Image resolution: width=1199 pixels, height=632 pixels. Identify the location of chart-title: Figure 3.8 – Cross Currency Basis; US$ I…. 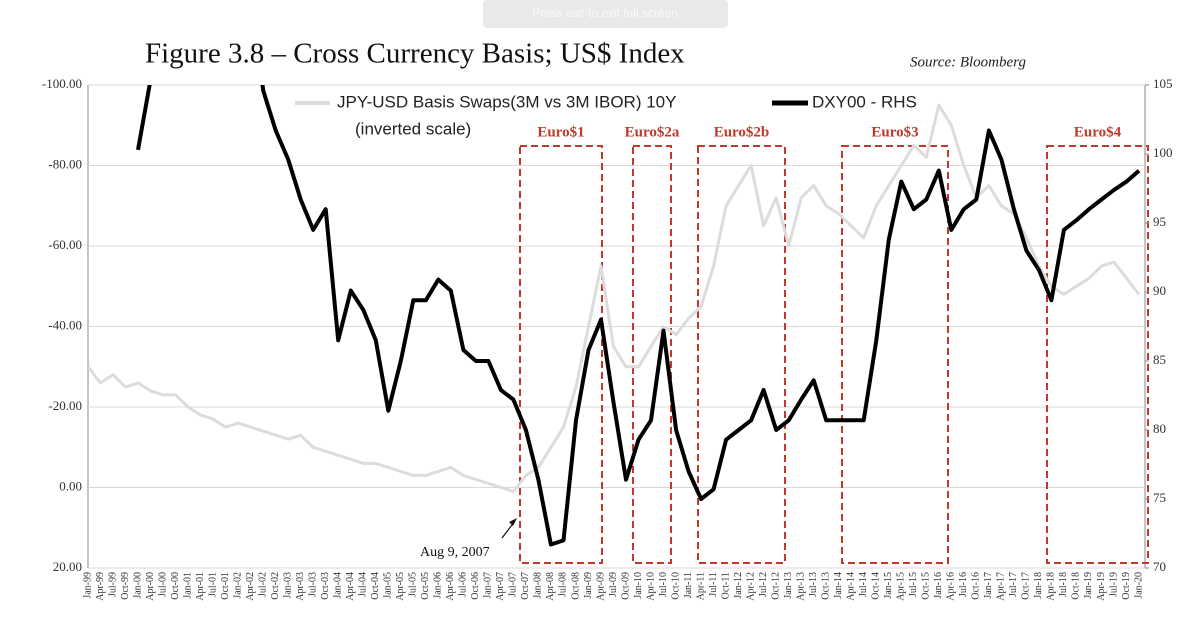
(415, 54).